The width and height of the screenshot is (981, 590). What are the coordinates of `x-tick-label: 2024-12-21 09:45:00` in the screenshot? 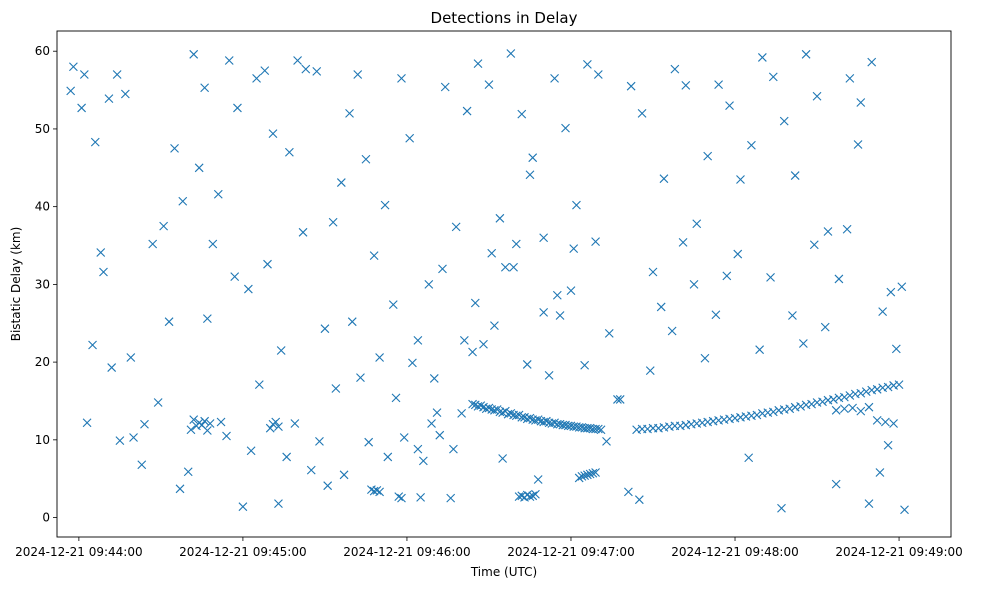 It's located at (242, 552).